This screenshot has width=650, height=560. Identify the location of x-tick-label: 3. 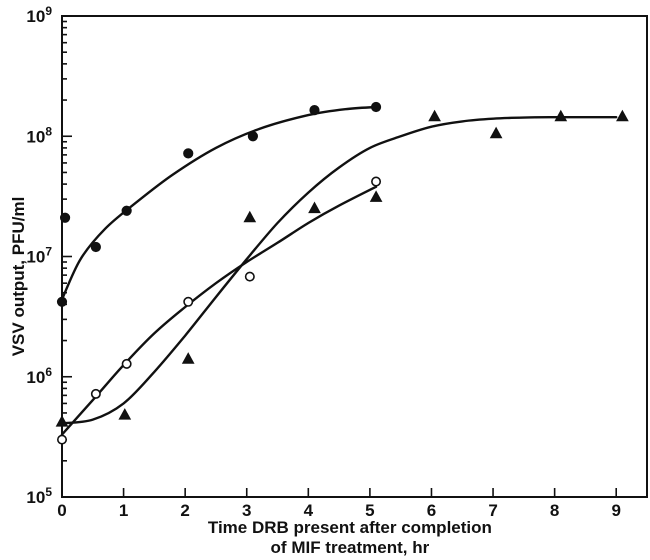
(246, 510).